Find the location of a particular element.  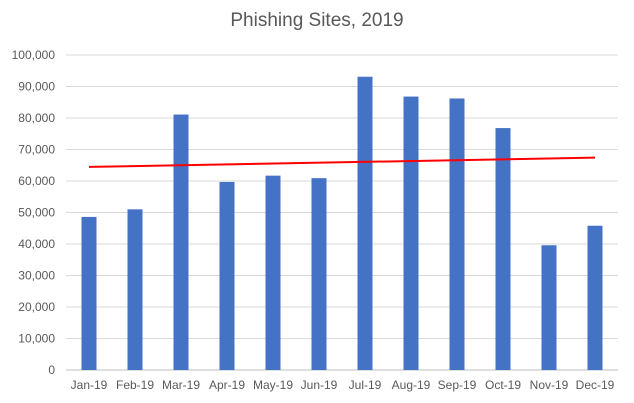

x-tick-label: Jan-19 is located at coordinates (89, 385).